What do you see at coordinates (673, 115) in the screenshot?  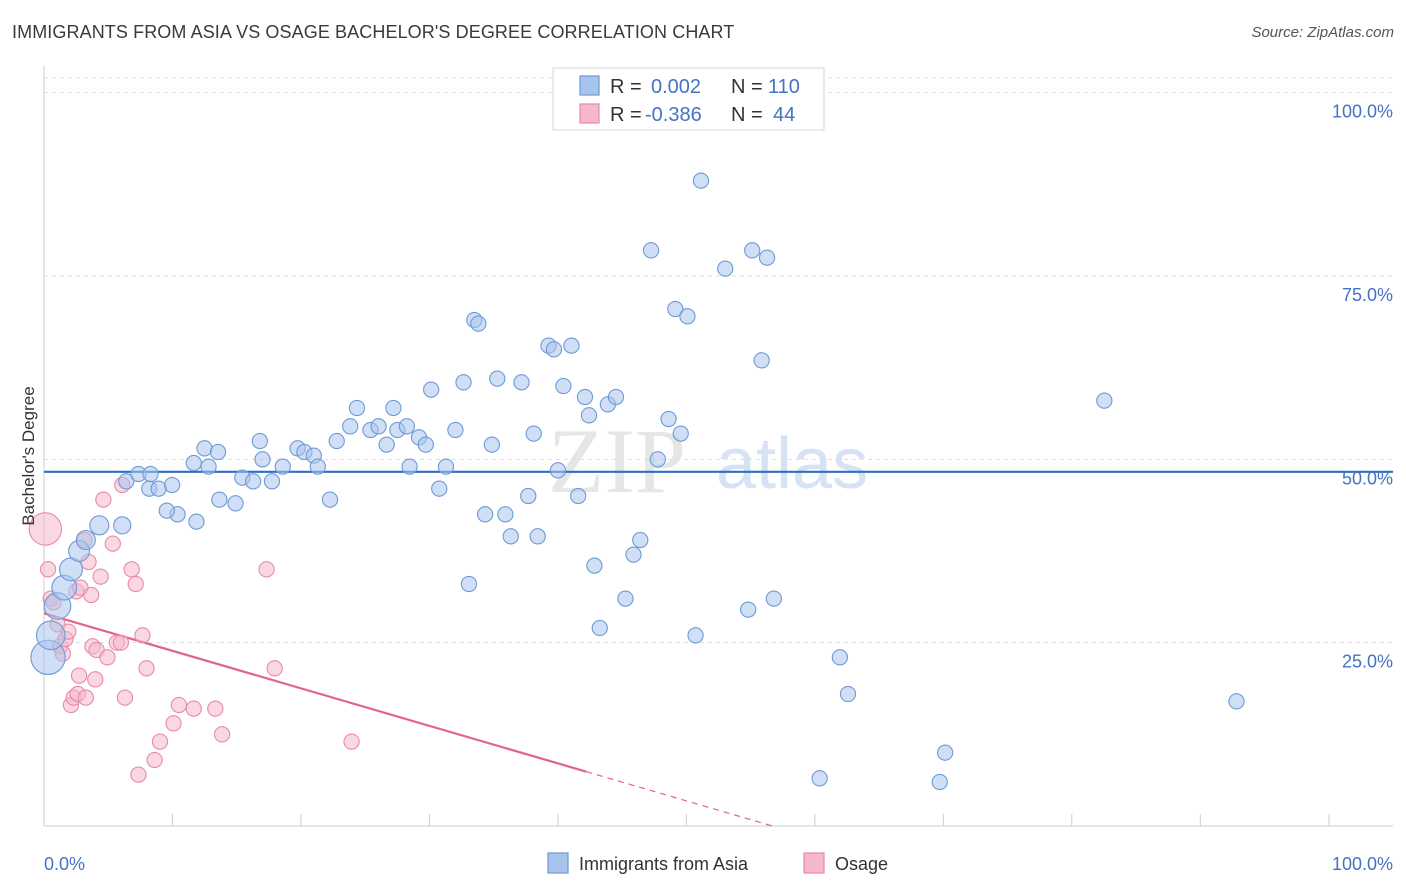 I see `legend-r-value-osage: -0.386` at bounding box center [673, 115].